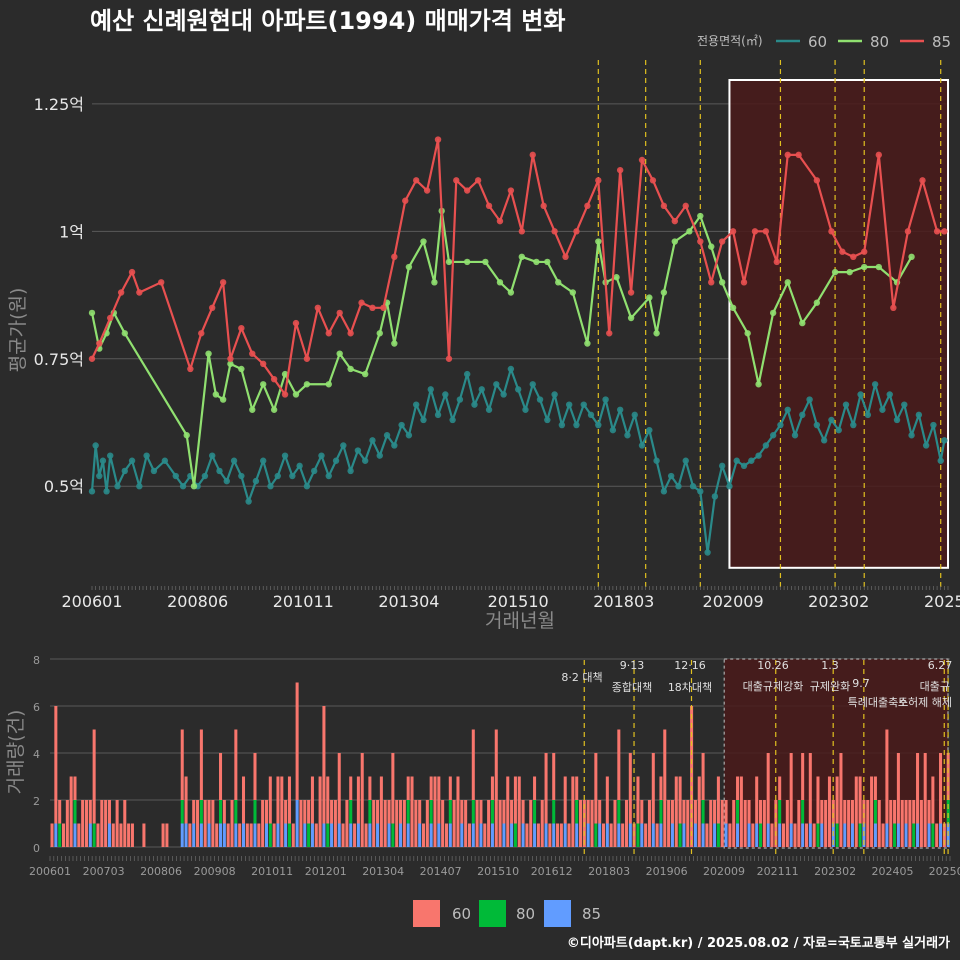  Describe the element at coordinates (878, 702) in the screenshot. I see `volume-policy-annotation: 특례대출축소` at that location.